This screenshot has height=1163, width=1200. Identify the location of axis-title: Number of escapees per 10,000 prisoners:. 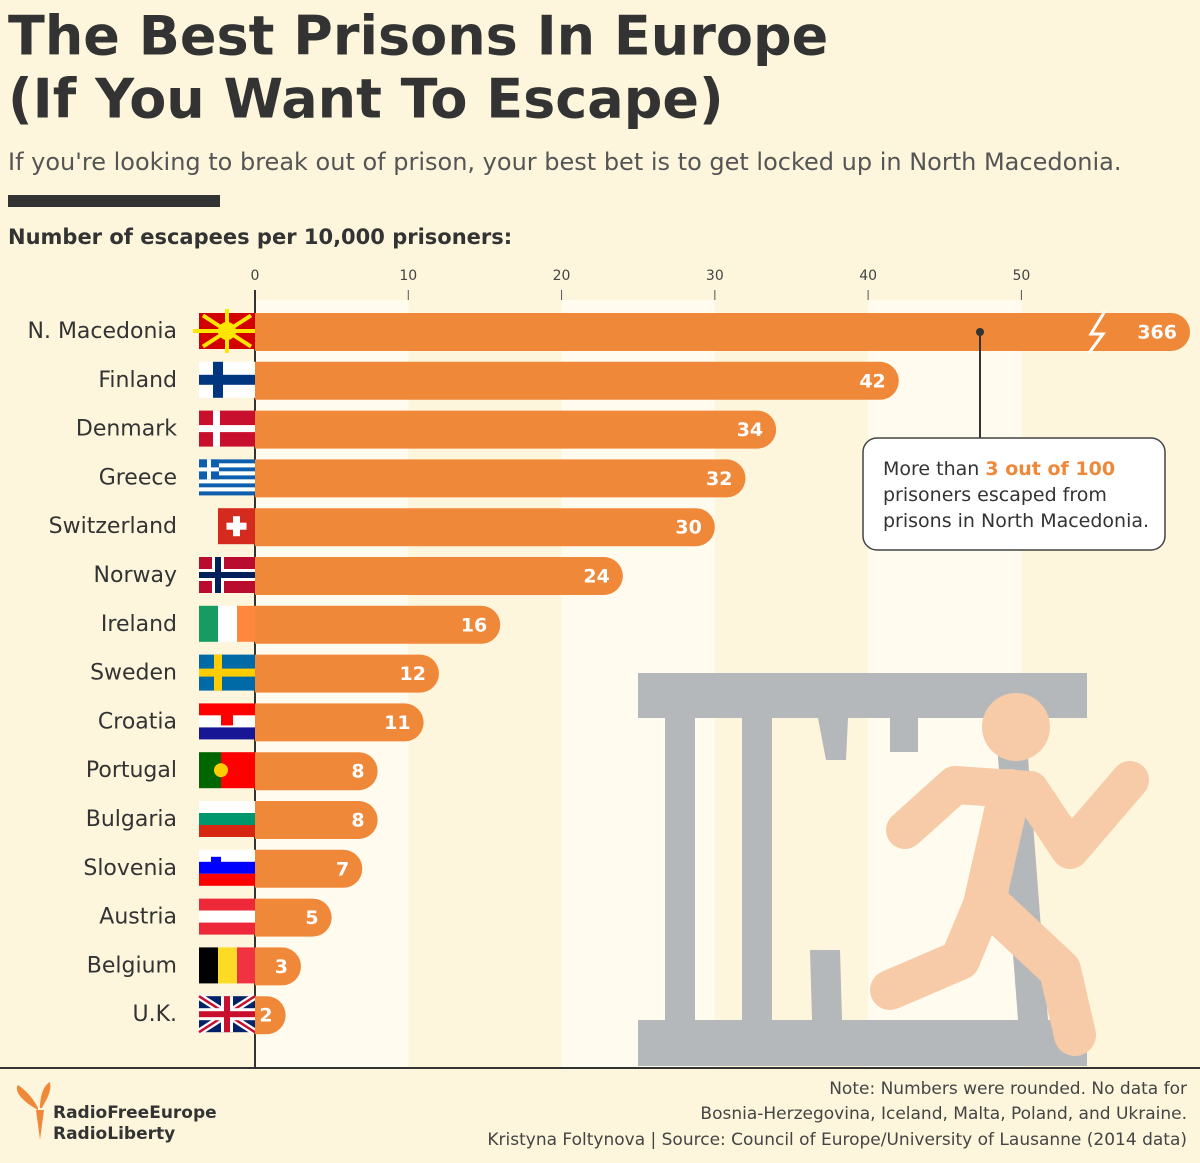
(260, 237).